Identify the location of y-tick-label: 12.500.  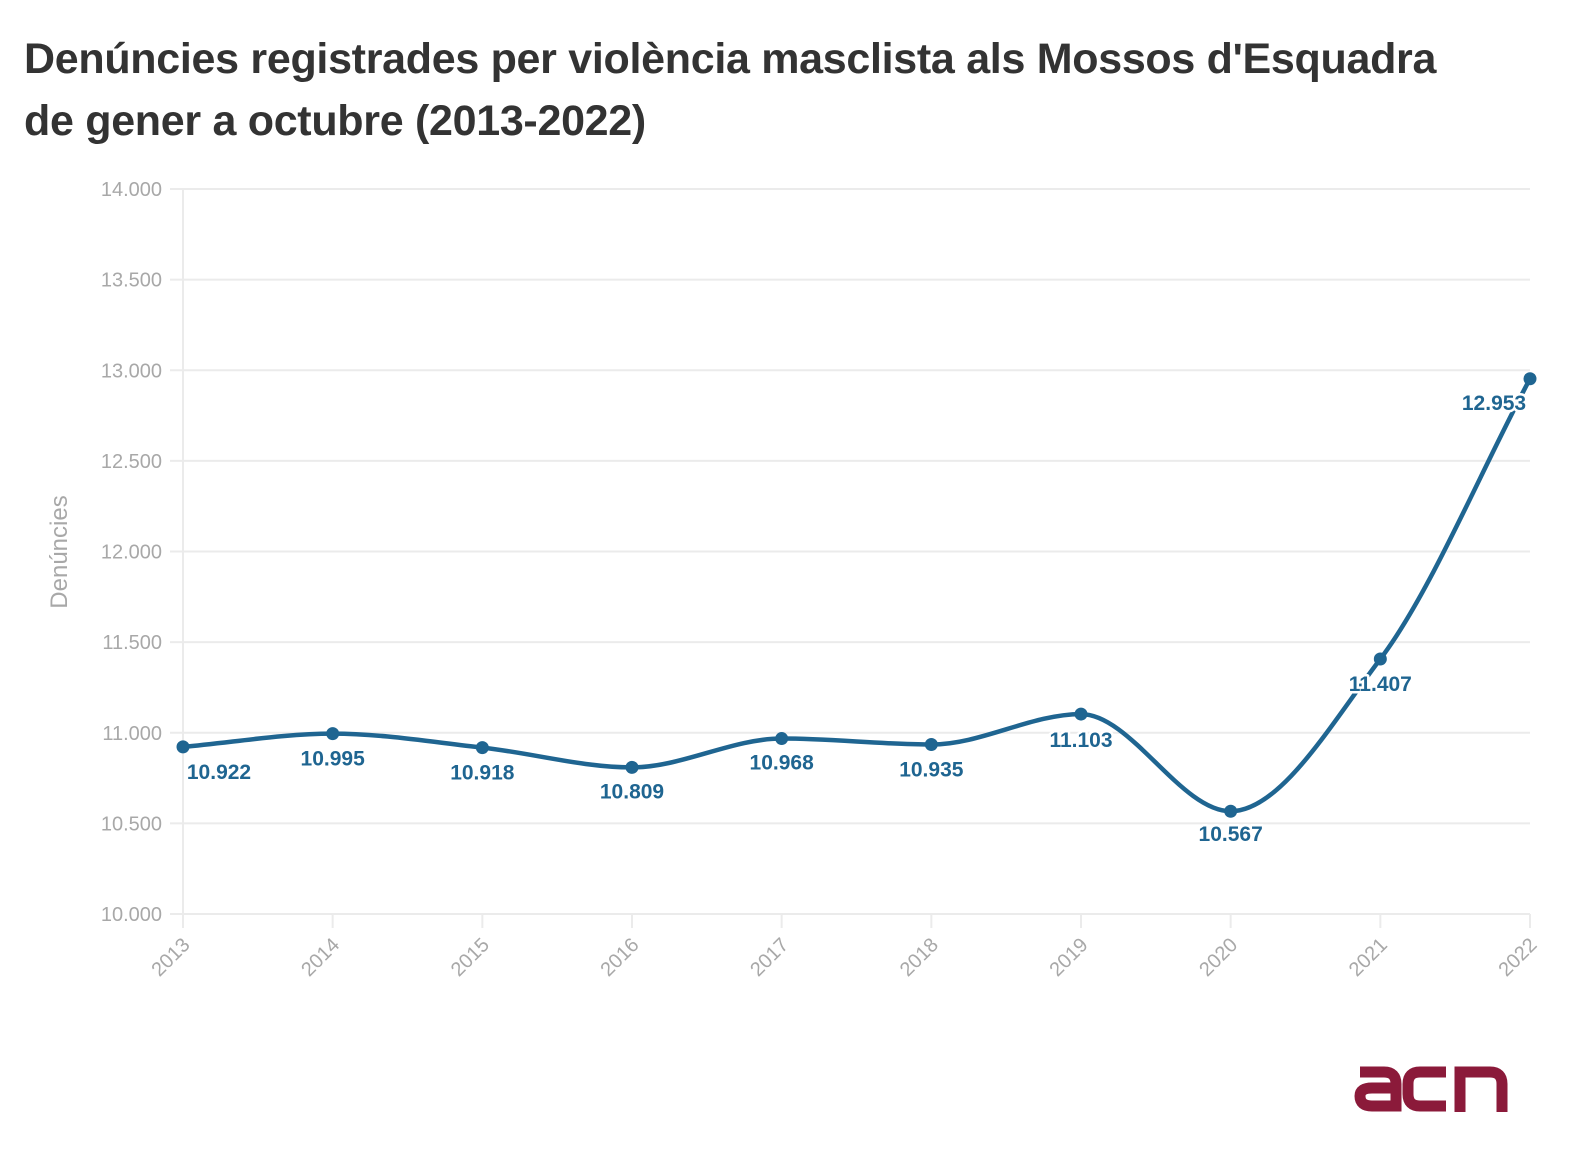
(131, 462).